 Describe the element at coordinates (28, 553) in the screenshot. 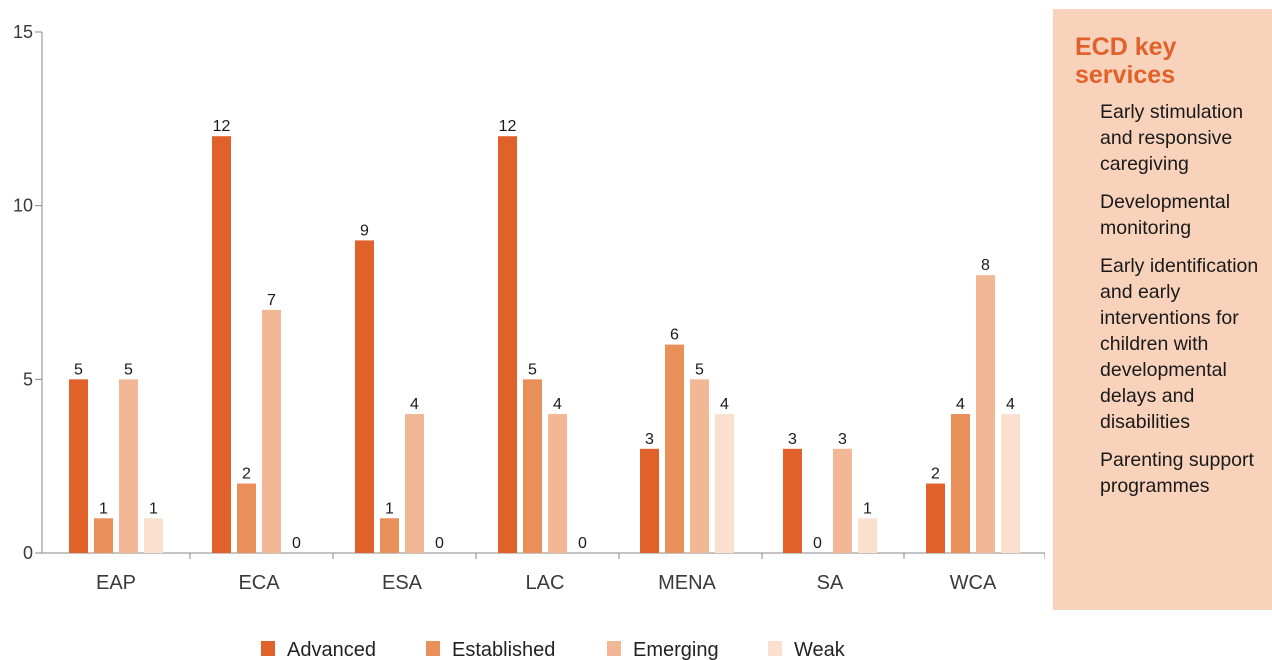

I see `y-tick-label: 0` at that location.